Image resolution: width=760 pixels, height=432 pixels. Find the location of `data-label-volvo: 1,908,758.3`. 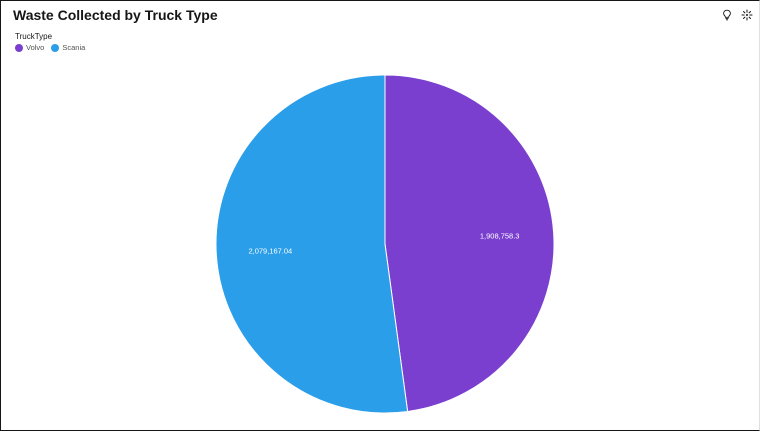

data-label-volvo: 1,908,758.3 is located at coordinates (500, 235).